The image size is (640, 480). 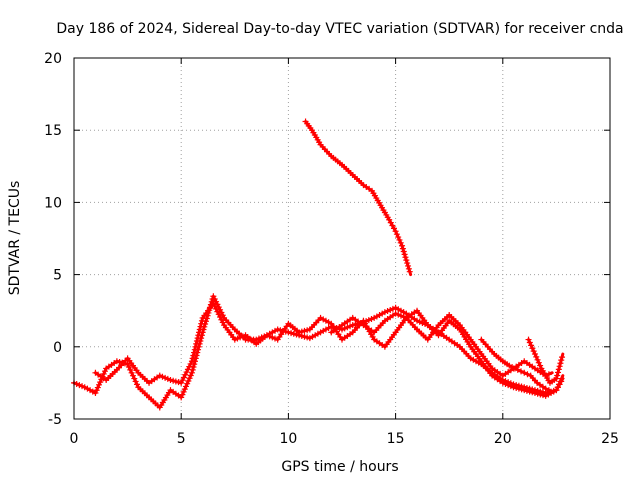 What do you see at coordinates (57, 348) in the screenshot?
I see `y-tick-label: 0` at bounding box center [57, 348].